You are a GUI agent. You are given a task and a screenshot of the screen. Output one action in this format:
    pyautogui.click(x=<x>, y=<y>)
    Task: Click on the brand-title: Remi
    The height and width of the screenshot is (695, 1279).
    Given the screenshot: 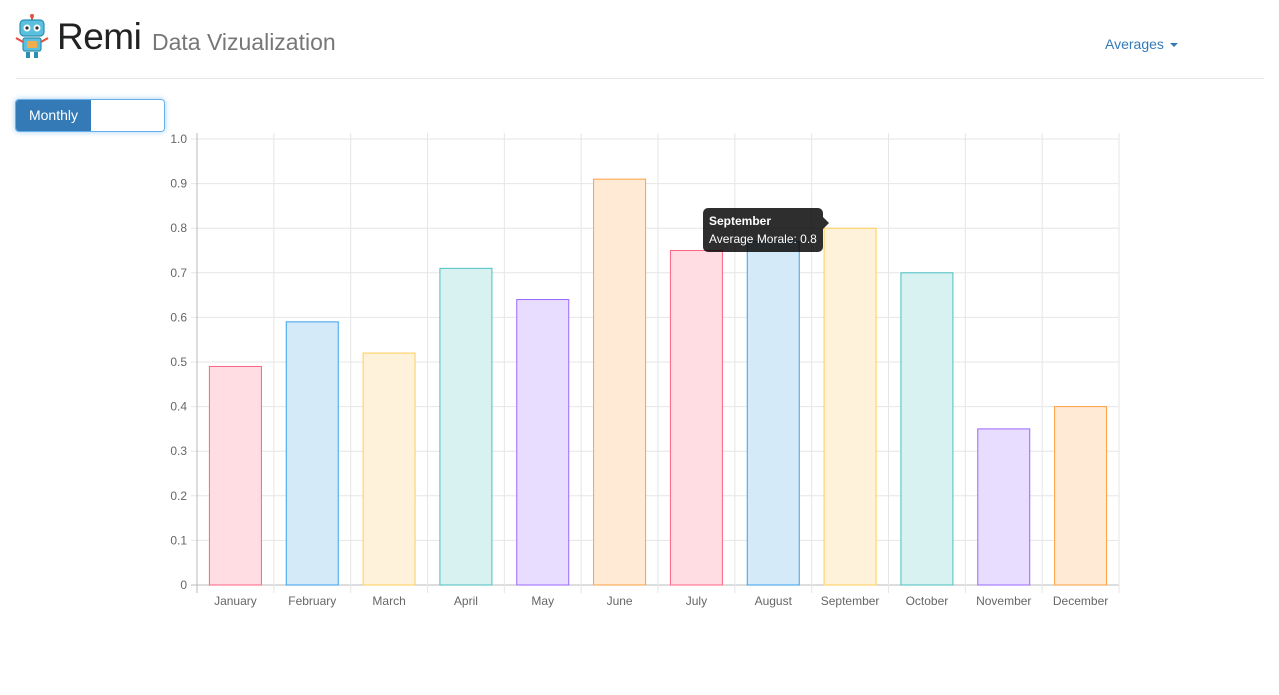 What is the action you would take?
    pyautogui.click(x=99, y=36)
    